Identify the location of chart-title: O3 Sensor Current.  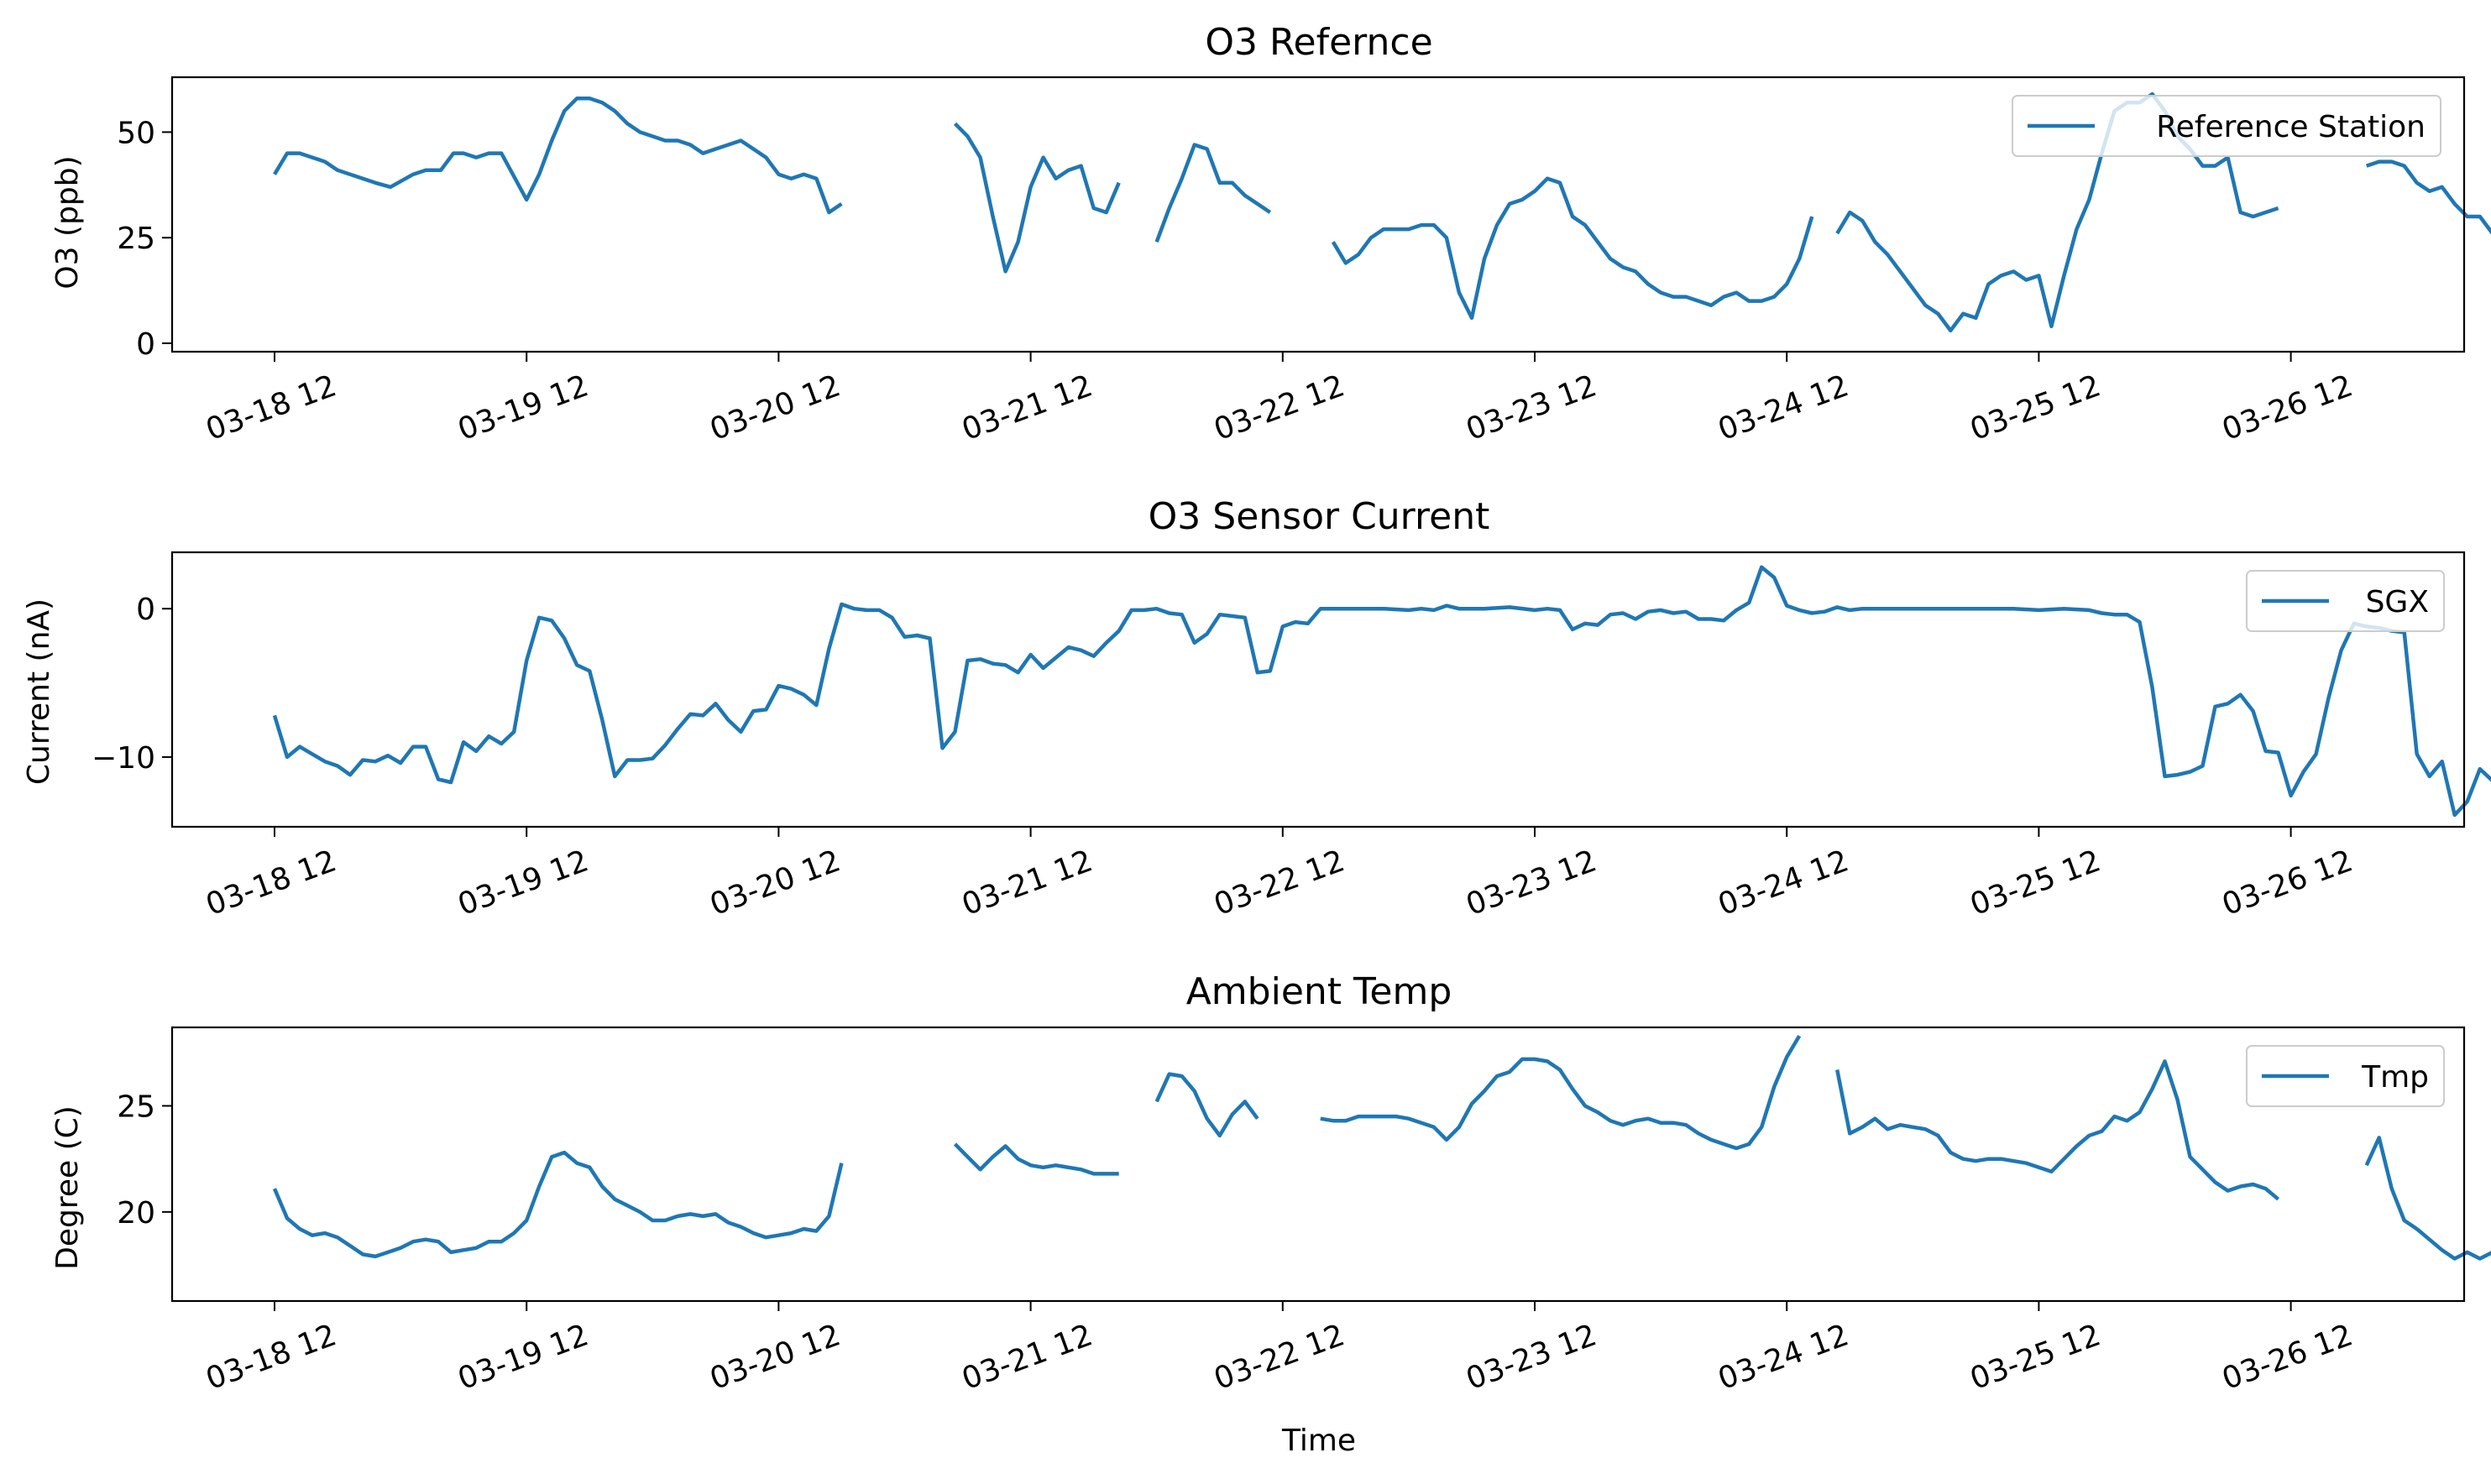
(1319, 516).